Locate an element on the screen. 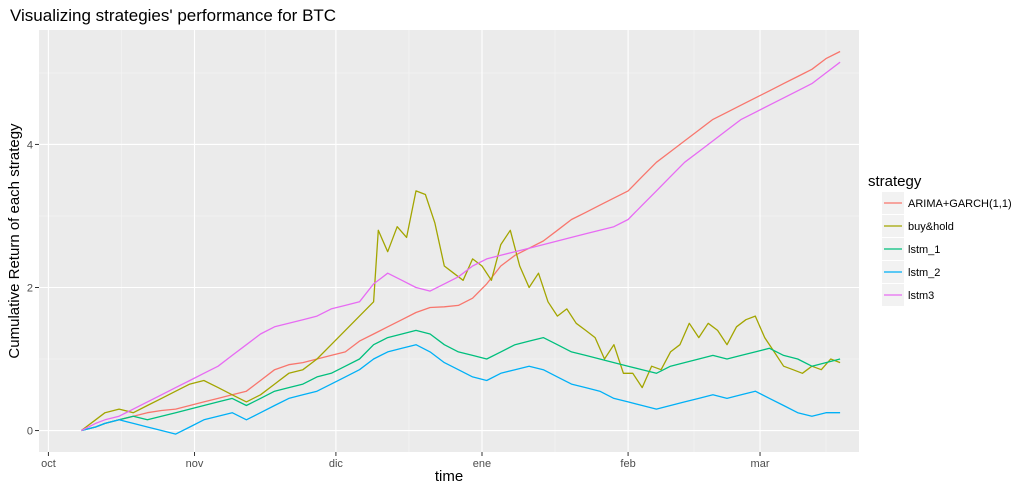  y-axis: 0 2 4 is located at coordinates (33, 288).